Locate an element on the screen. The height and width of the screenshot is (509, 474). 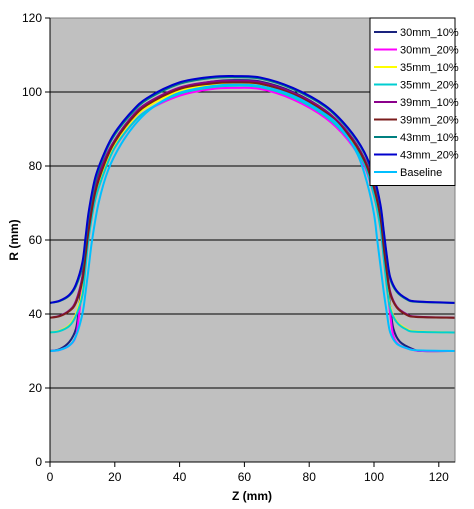
y-tick-label: 0 is located at coordinates (38, 462).